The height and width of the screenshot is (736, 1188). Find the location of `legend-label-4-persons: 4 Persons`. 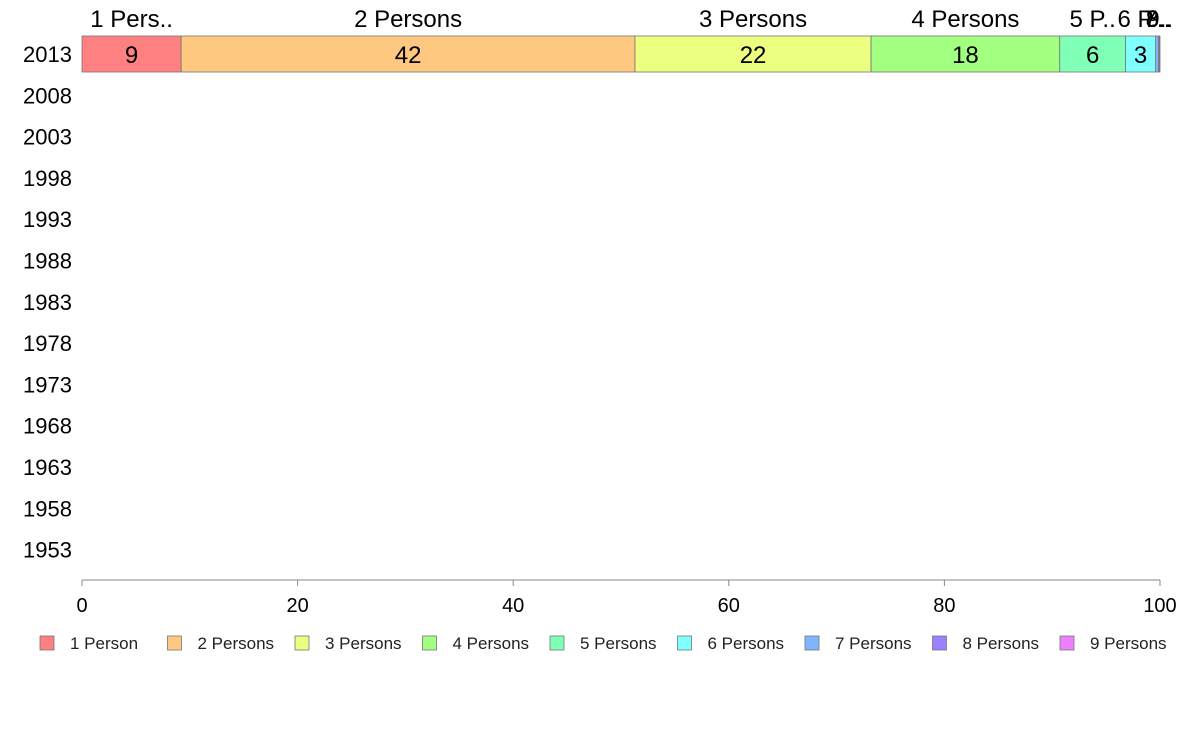

legend-label-4-persons: 4 Persons is located at coordinates (491, 643).